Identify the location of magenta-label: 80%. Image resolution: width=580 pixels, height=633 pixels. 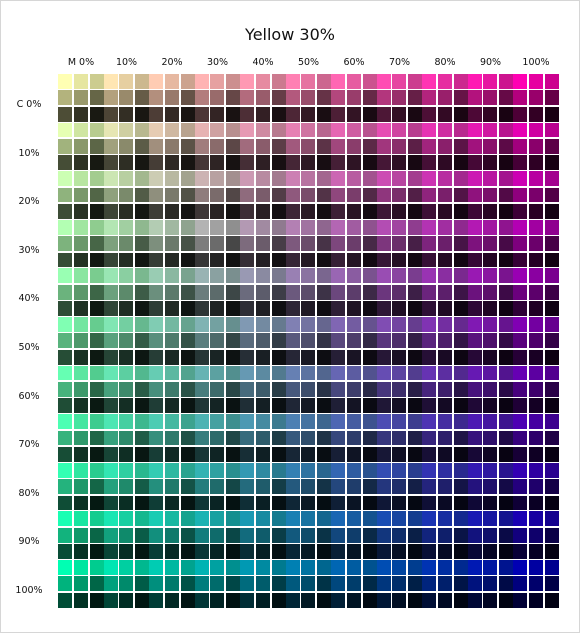
(445, 62).